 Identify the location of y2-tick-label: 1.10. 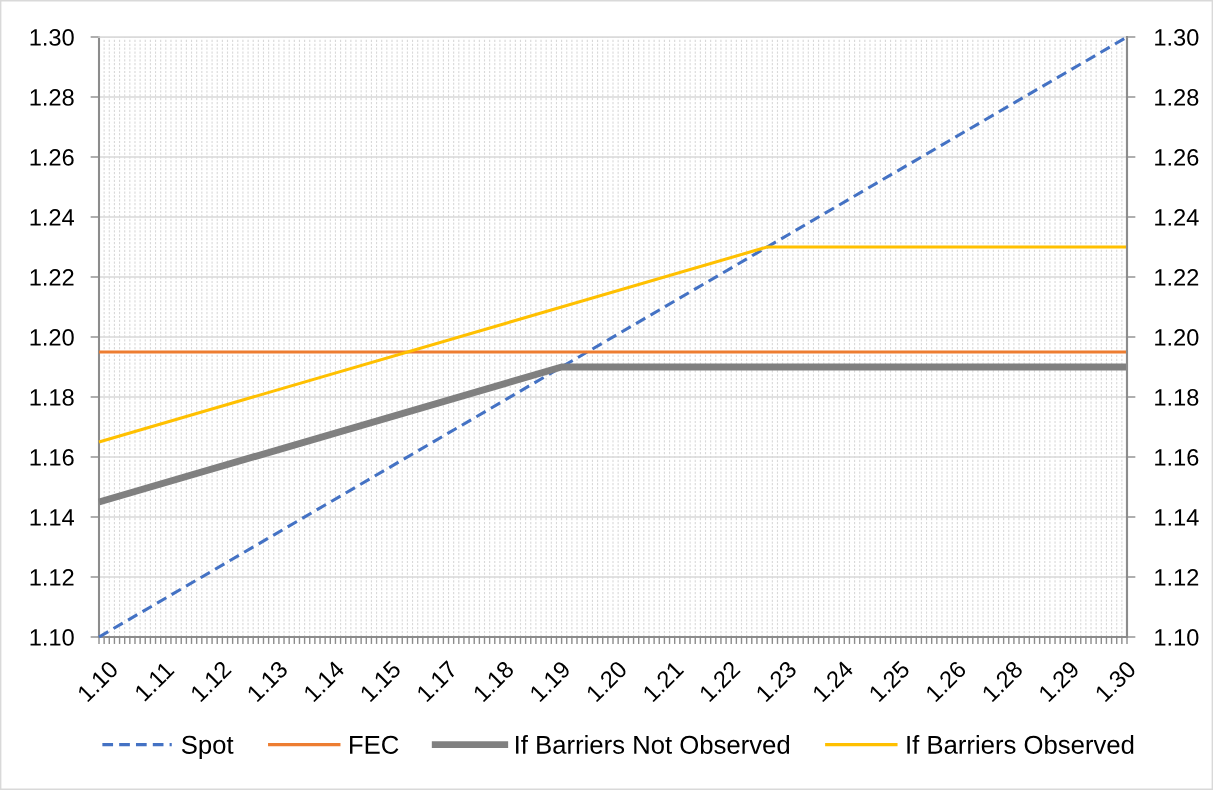
(1177, 637).